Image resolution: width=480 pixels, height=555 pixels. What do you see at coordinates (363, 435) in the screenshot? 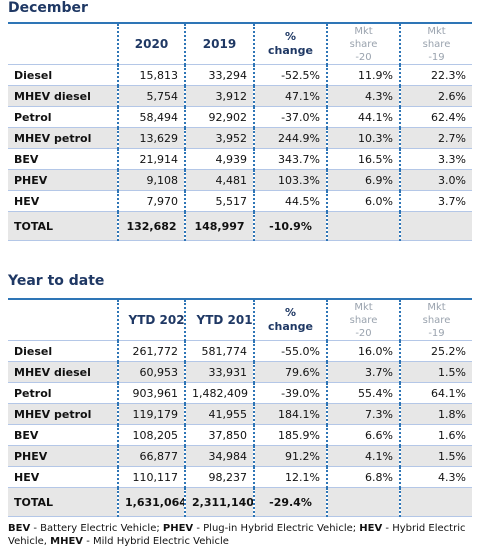
I see `cell: 6.6%` at bounding box center [363, 435].